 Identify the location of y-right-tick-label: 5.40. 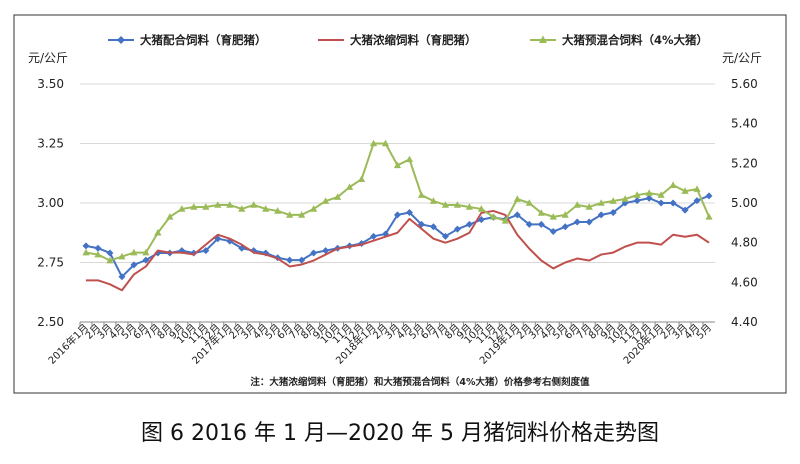
(744, 124).